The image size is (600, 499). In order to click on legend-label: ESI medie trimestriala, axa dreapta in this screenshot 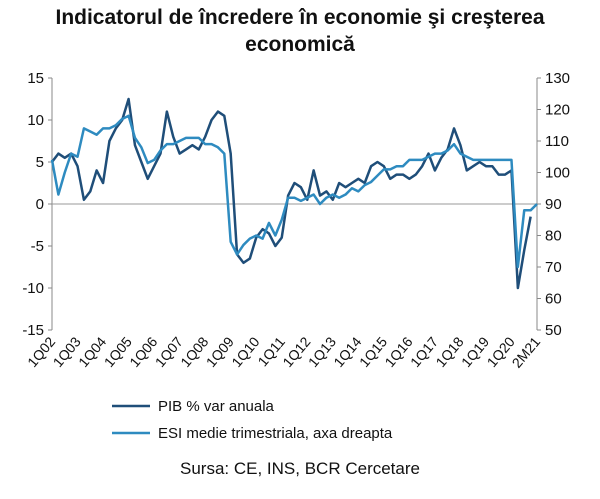, I will do `click(275, 433)`.